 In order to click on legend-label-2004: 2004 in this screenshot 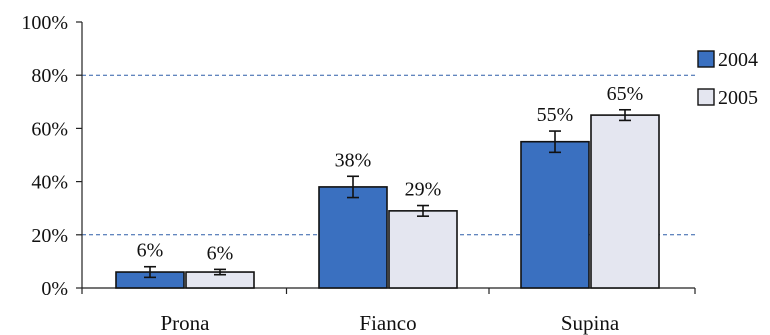, I will do `click(738, 60)`.